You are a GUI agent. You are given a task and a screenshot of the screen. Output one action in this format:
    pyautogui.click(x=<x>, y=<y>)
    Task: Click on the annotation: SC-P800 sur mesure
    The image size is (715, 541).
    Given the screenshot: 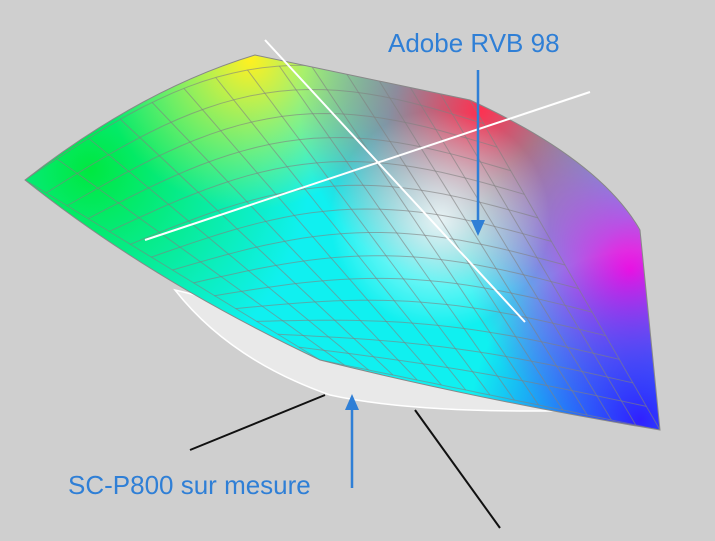 What is the action you would take?
    pyautogui.click(x=189, y=485)
    